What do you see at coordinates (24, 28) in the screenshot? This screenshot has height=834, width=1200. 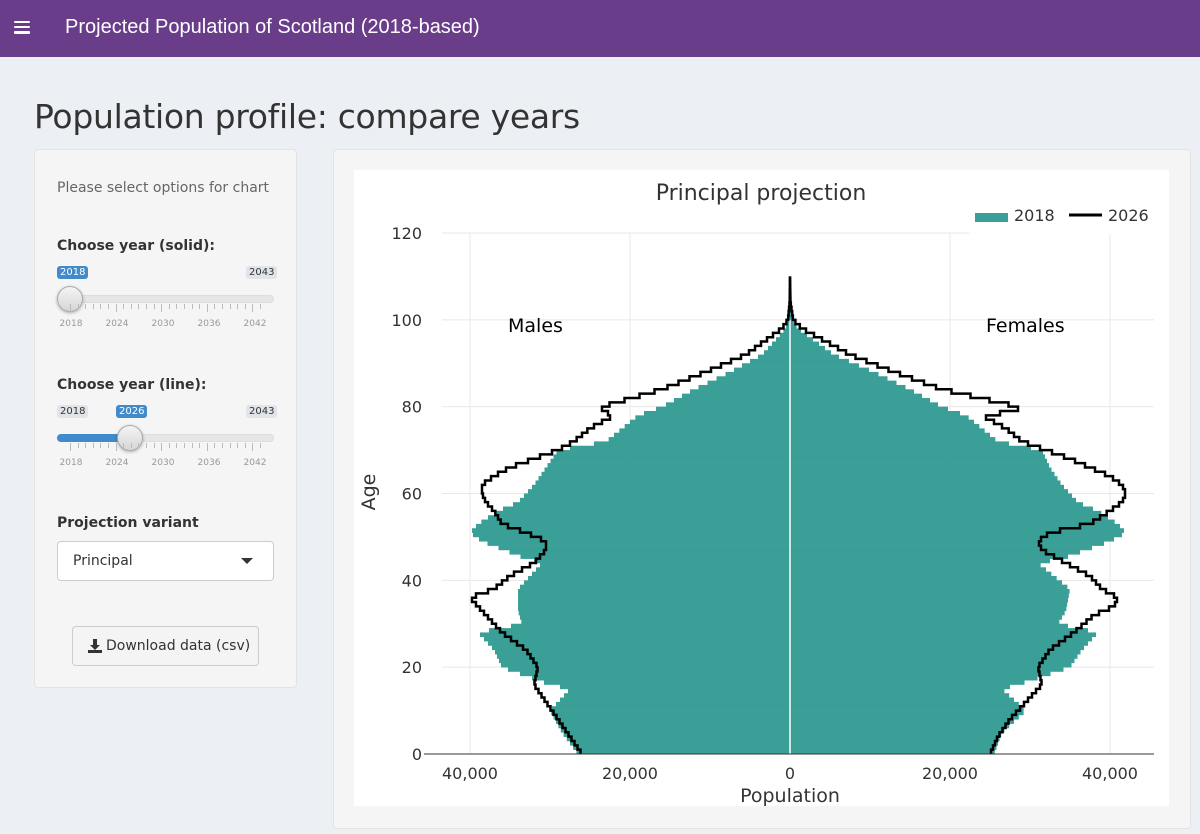 I see `hamburger-menu-icon` at bounding box center [24, 28].